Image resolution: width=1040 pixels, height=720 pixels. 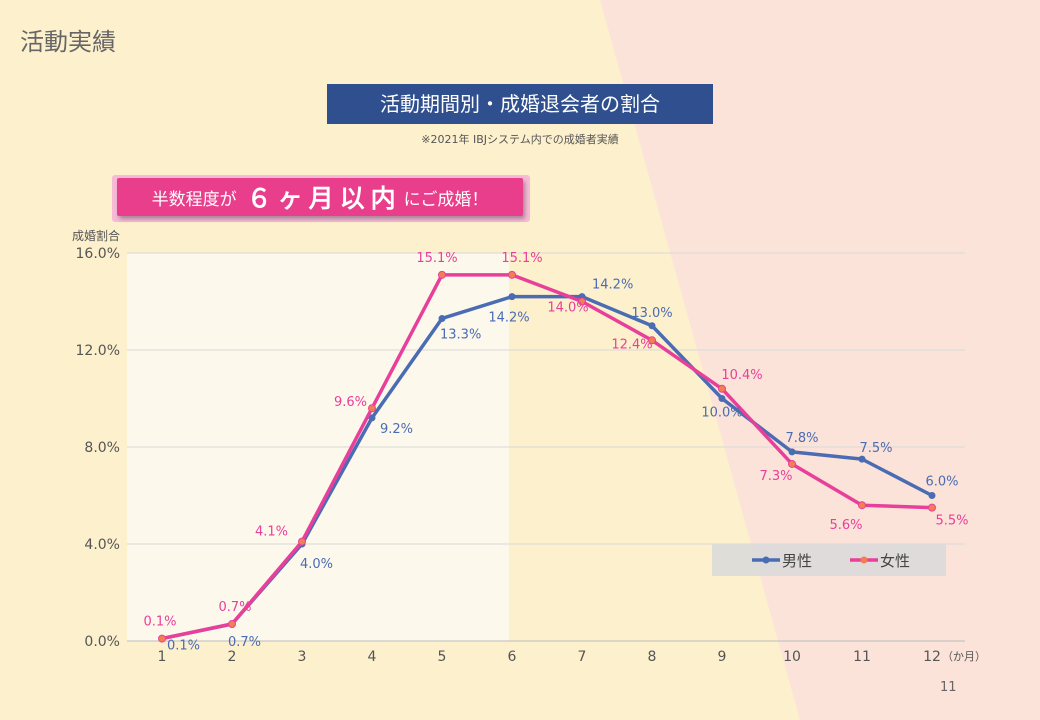 What do you see at coordinates (631, 344) in the screenshot?
I see `data-label: 12.4%` at bounding box center [631, 344].